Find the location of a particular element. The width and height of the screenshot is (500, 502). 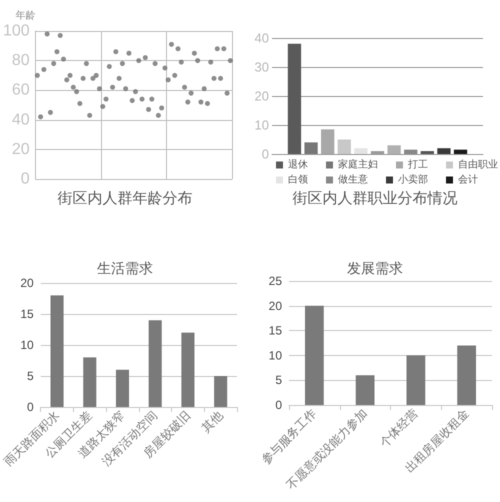

y-tick-label: 100 is located at coordinates (16, 31).